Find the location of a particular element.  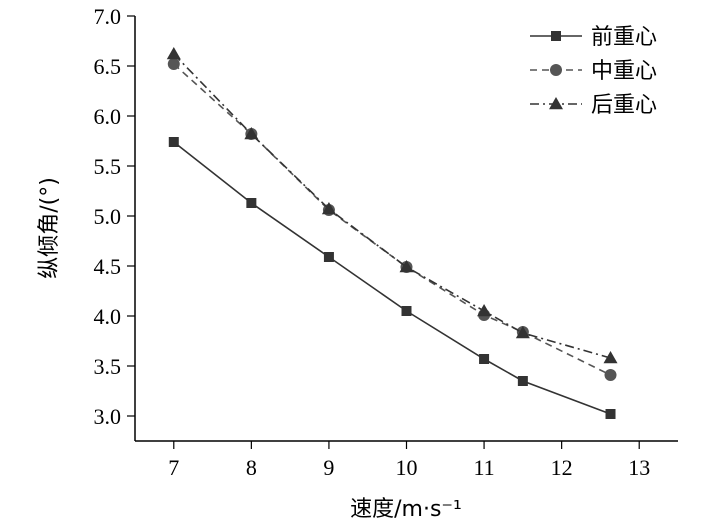

y-axis-title: 纵倾角/(°) is located at coordinates (49, 228).